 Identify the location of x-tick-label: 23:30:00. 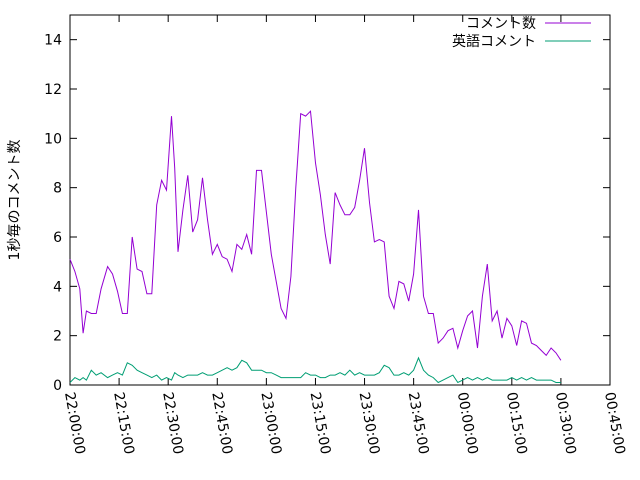
(369, 423).